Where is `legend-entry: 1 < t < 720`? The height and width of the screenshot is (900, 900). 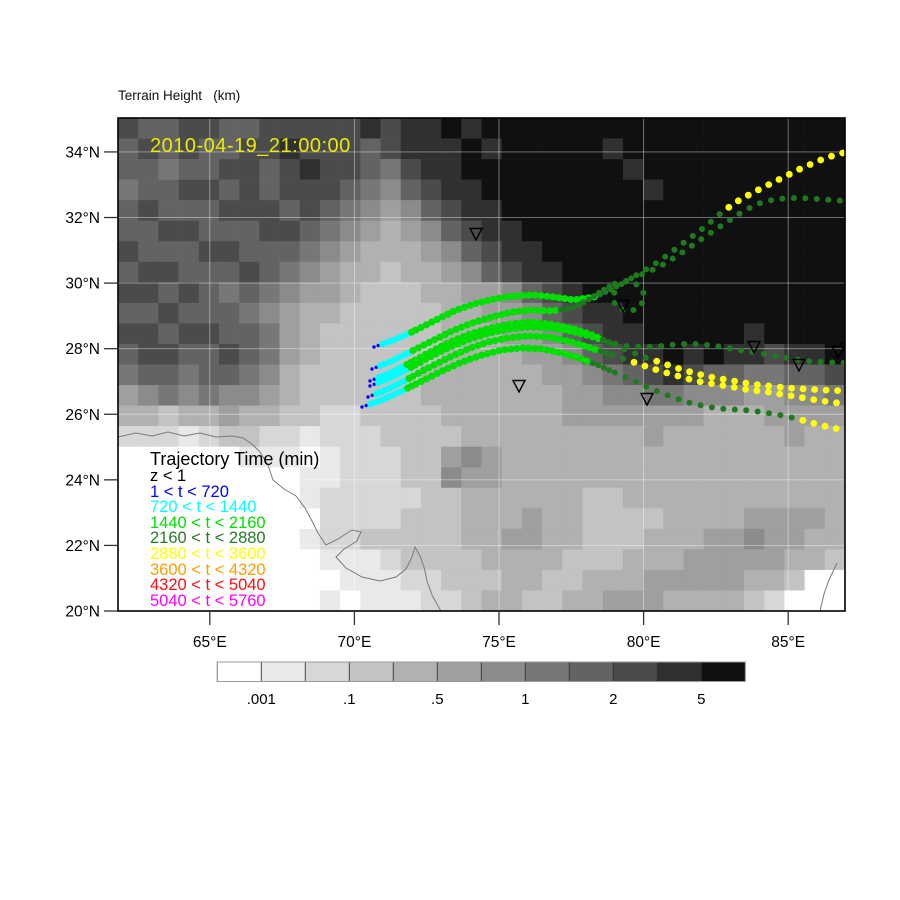
legend-entry: 1 < t < 720 is located at coordinates (189, 491).